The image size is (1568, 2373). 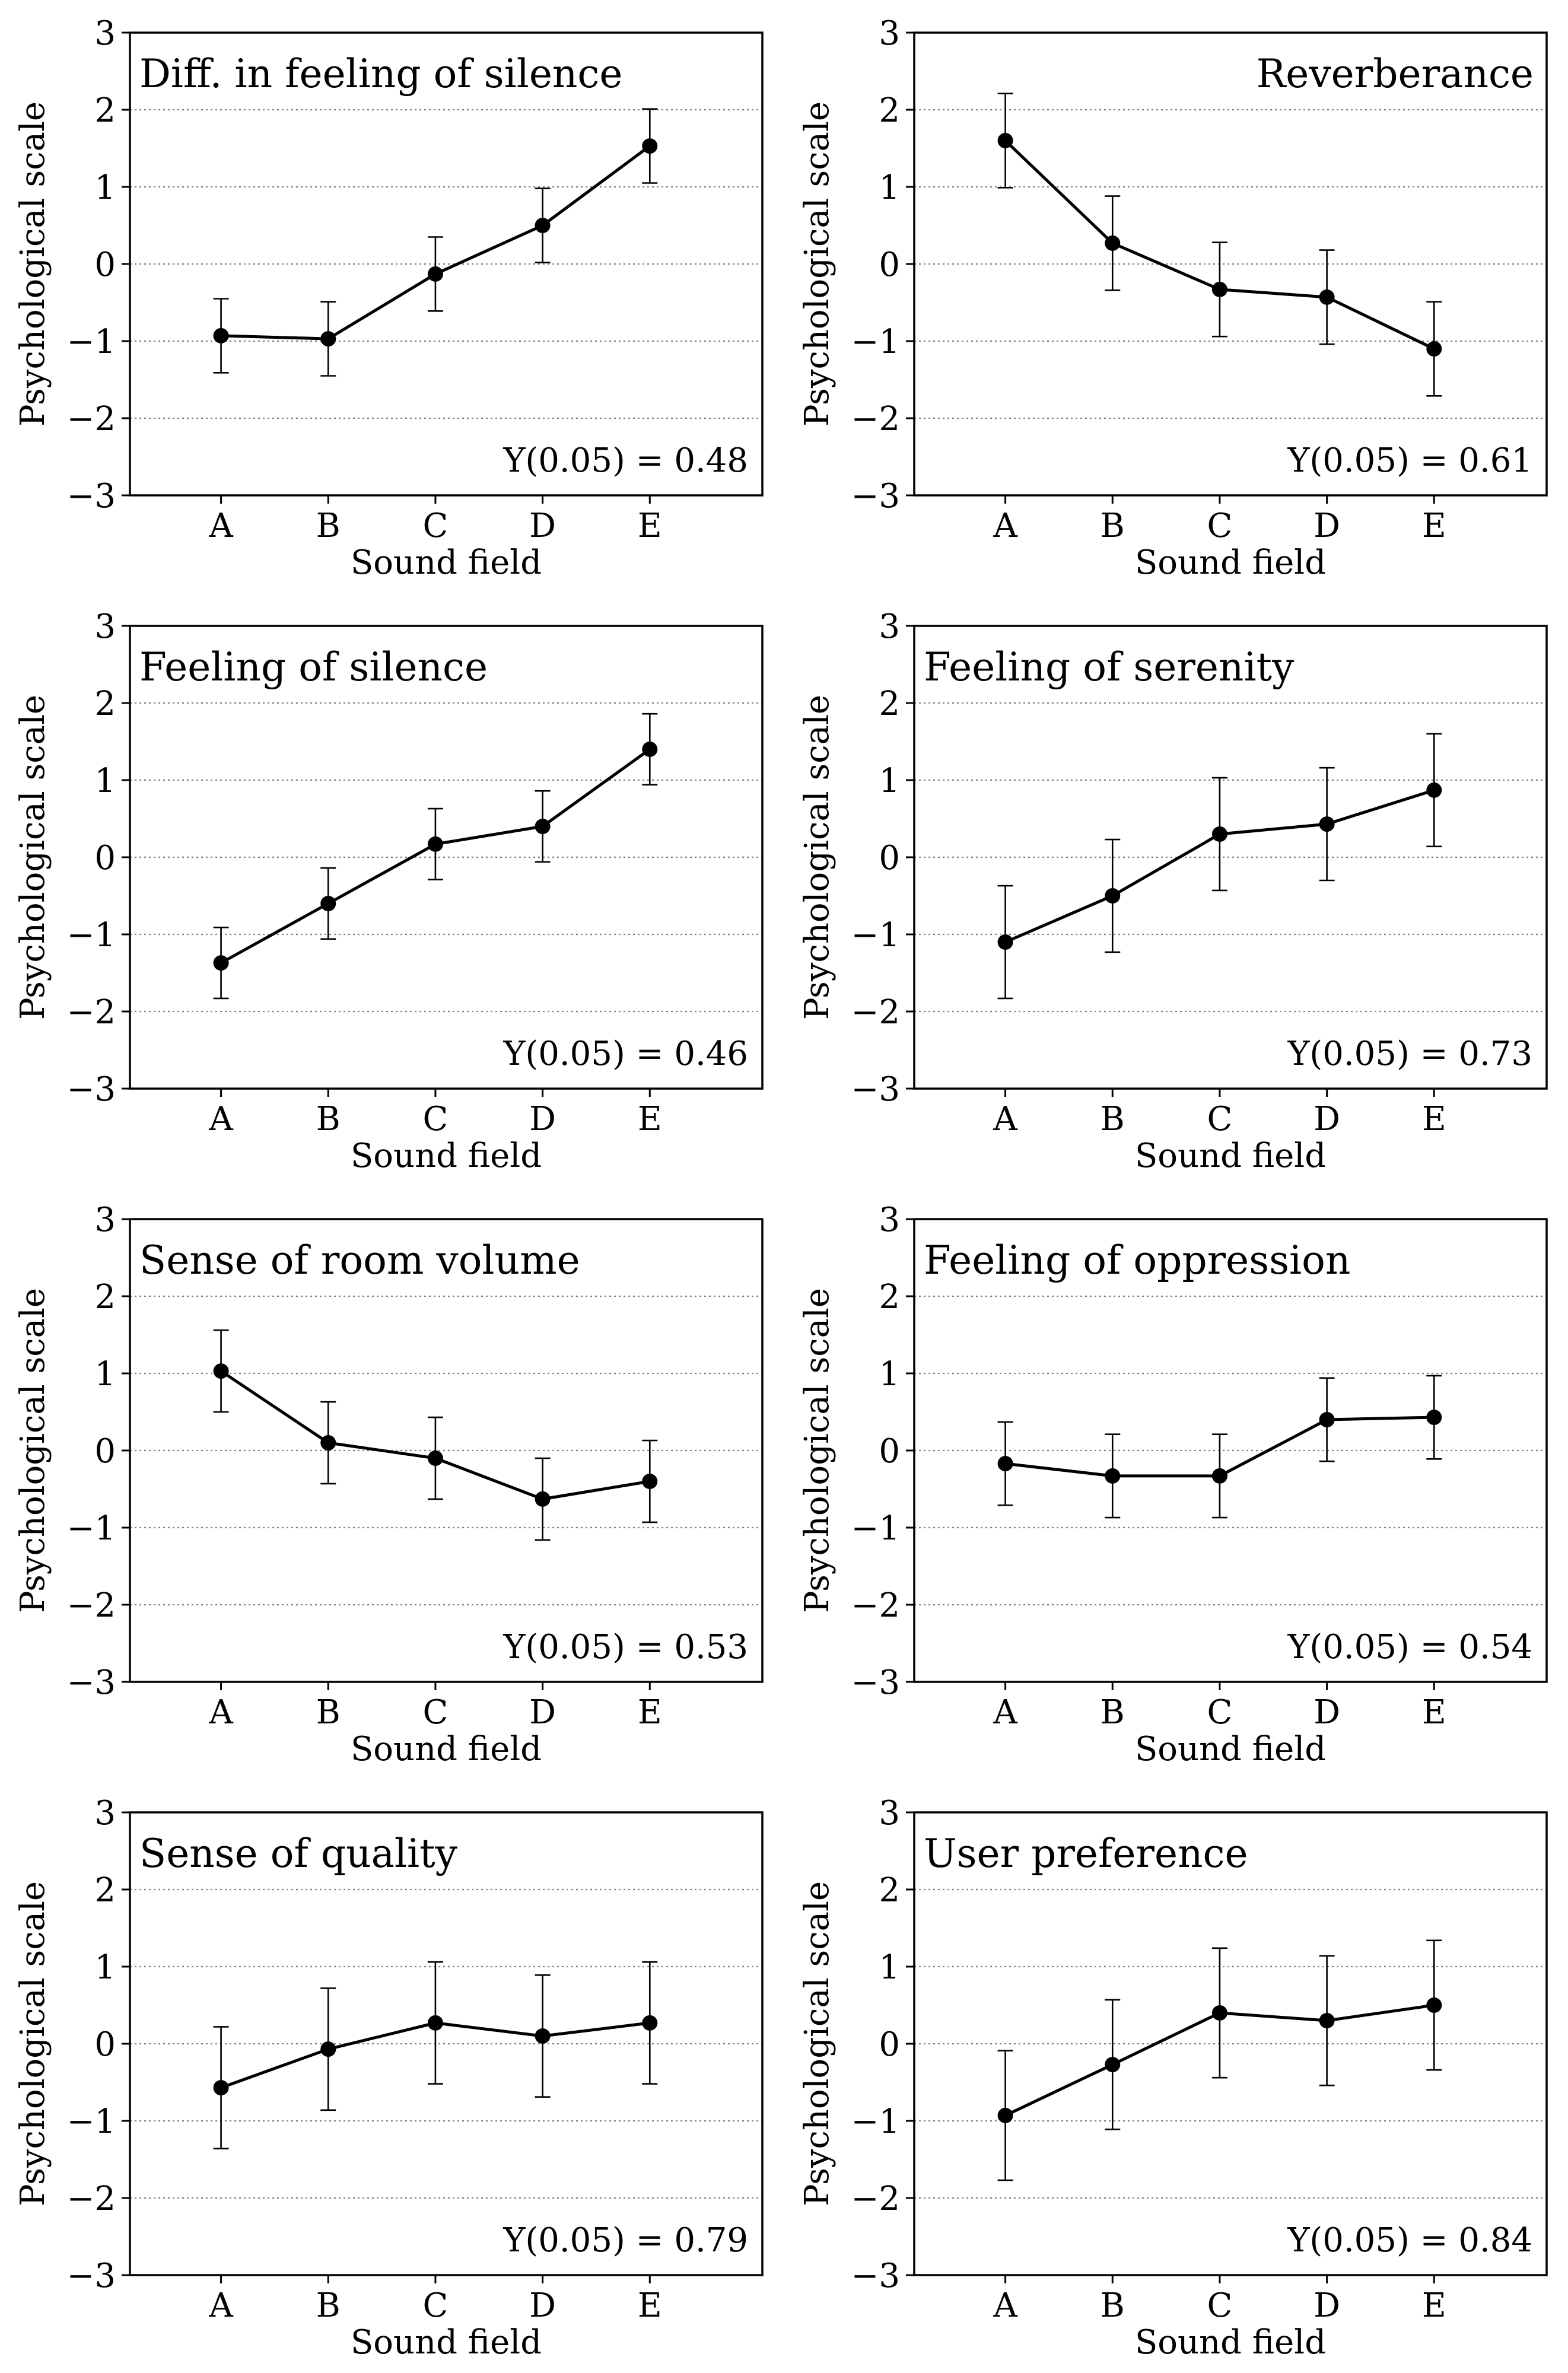 What do you see at coordinates (625, 1054) in the screenshot?
I see `stat-note: Y(0.05) = 0.46` at bounding box center [625, 1054].